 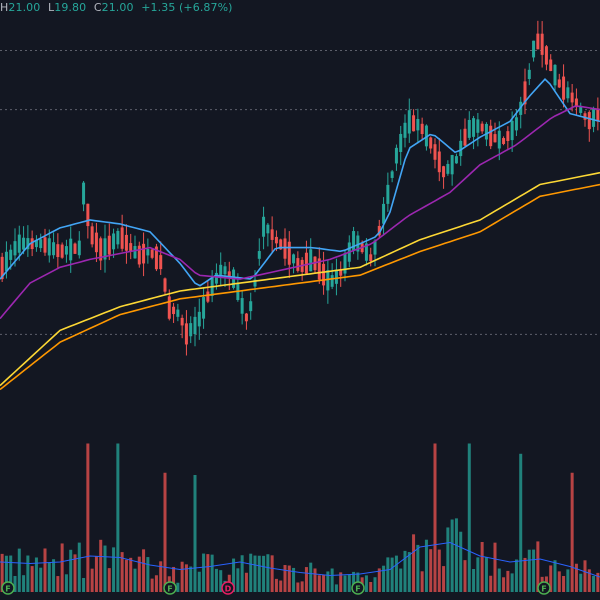 I want to click on ohlc-legend: H21.00 L19.80 C21.00 +1.35 (+6.87%), so click(x=116, y=7).